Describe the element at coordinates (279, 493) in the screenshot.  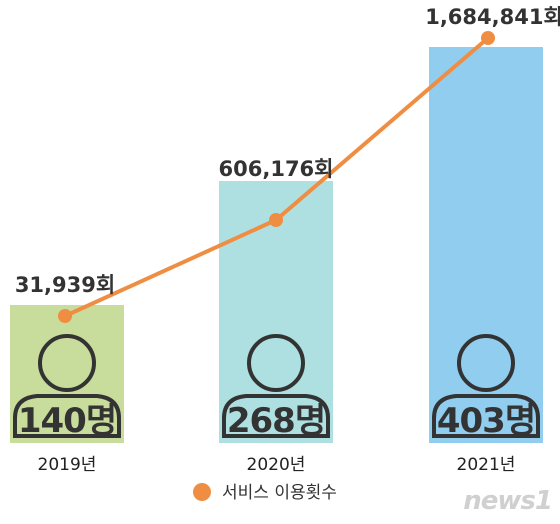
I see `legend-label: 서비스 이용횟수` at that location.